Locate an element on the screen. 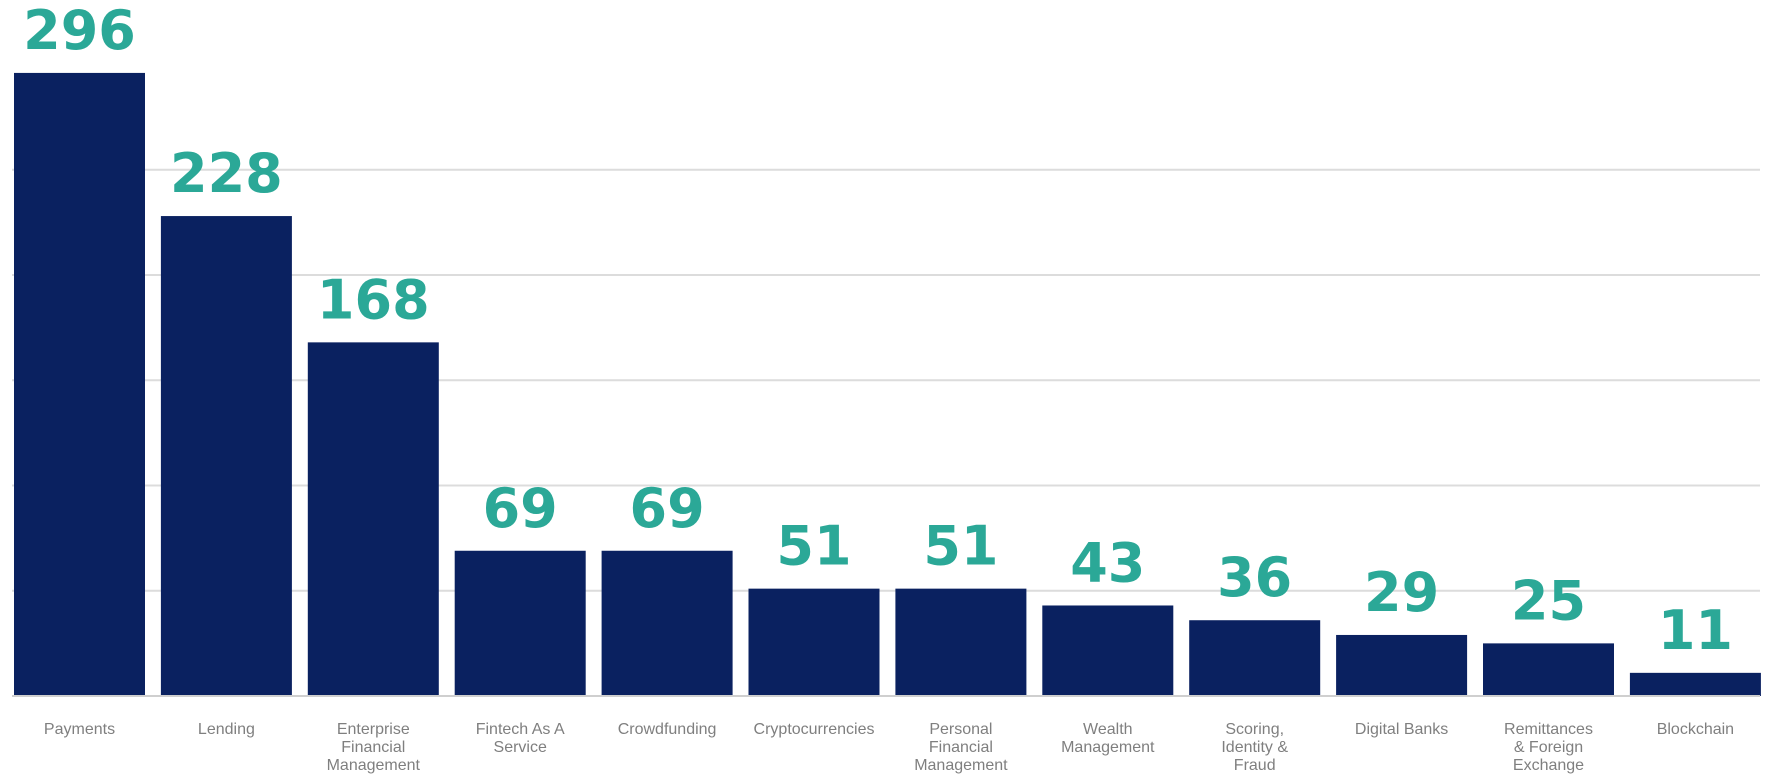 The image size is (1767, 777). x-tick-label: Lending is located at coordinates (226, 729).